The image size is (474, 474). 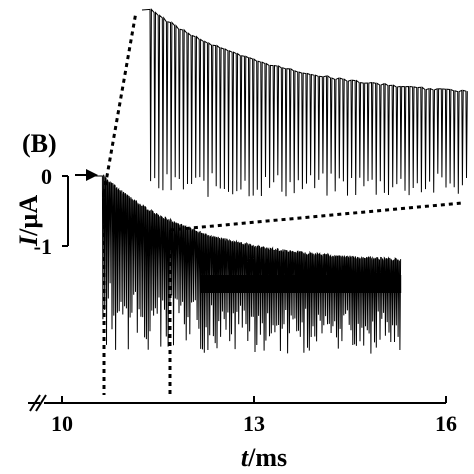 I want to click on x-axis: 10 13 16, so click(x=242, y=415).